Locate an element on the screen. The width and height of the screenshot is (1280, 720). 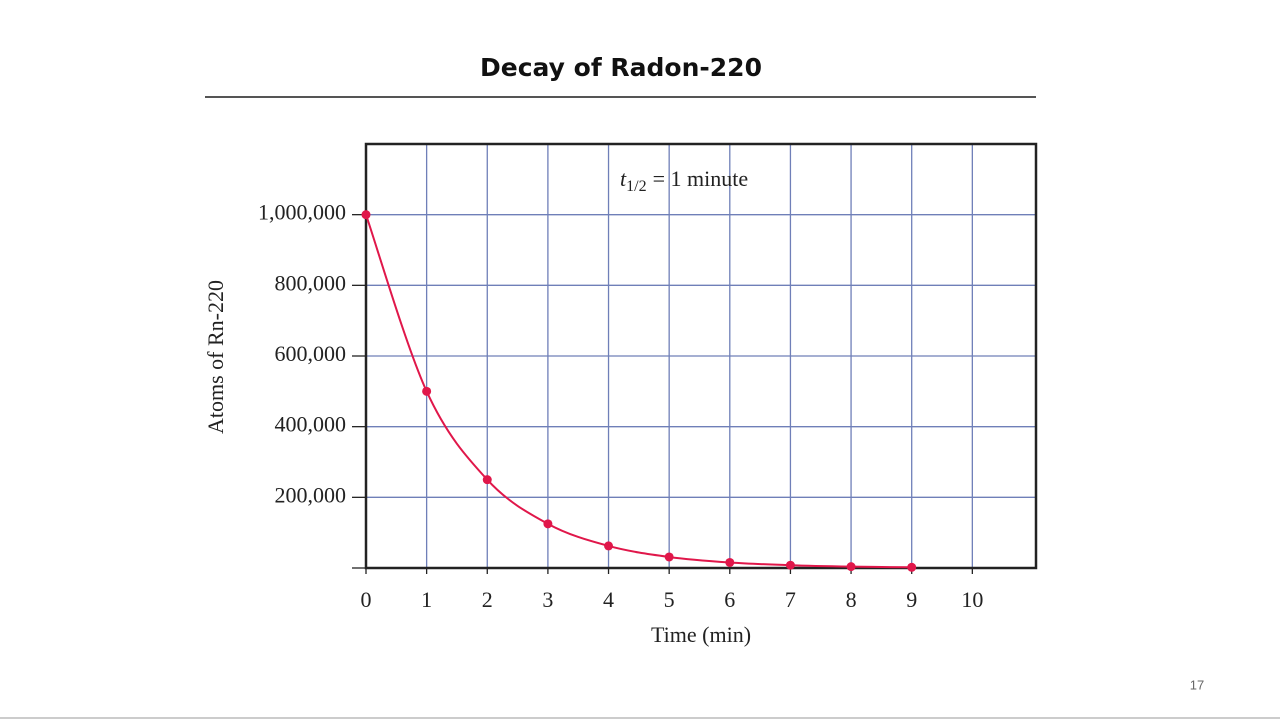
y-tick-label: 200,000 is located at coordinates (311, 494).